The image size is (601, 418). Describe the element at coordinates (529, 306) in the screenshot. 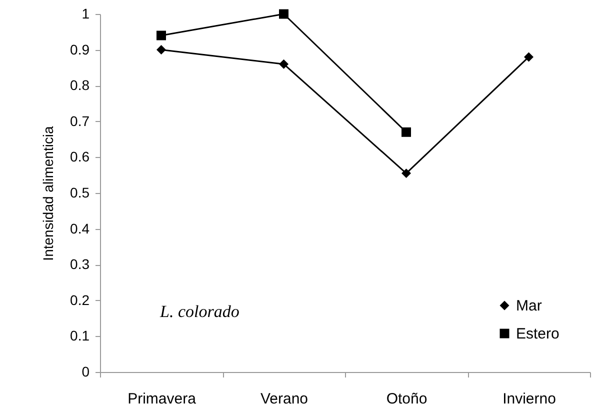

I see `legend-label: Mar` at that location.